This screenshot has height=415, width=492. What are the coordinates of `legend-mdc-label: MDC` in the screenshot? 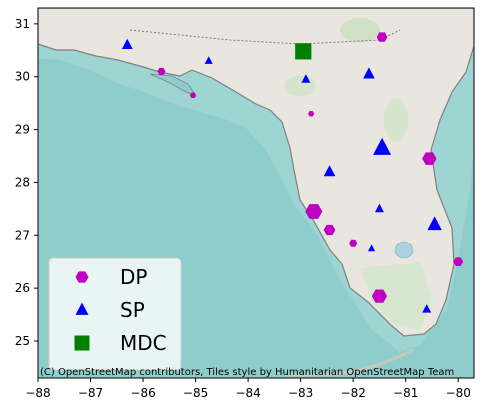 It's located at (143, 343).